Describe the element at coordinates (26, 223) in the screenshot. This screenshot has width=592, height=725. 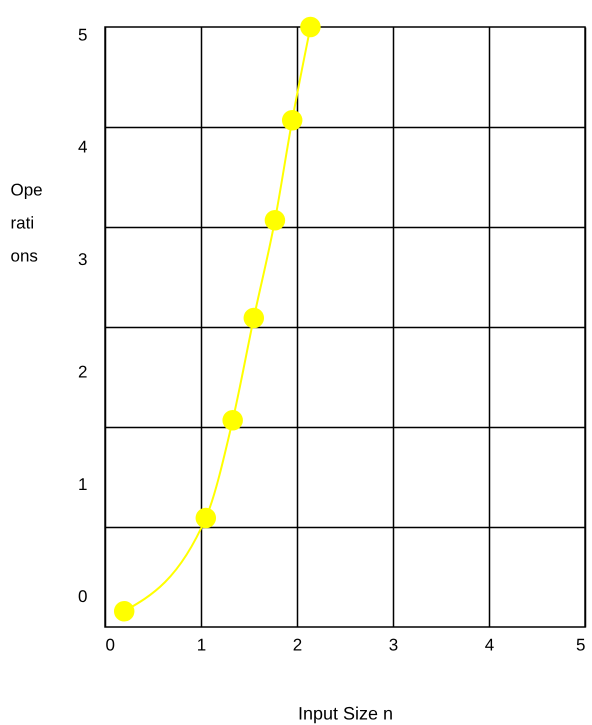
I see `y-axis-title: Operations` at that location.